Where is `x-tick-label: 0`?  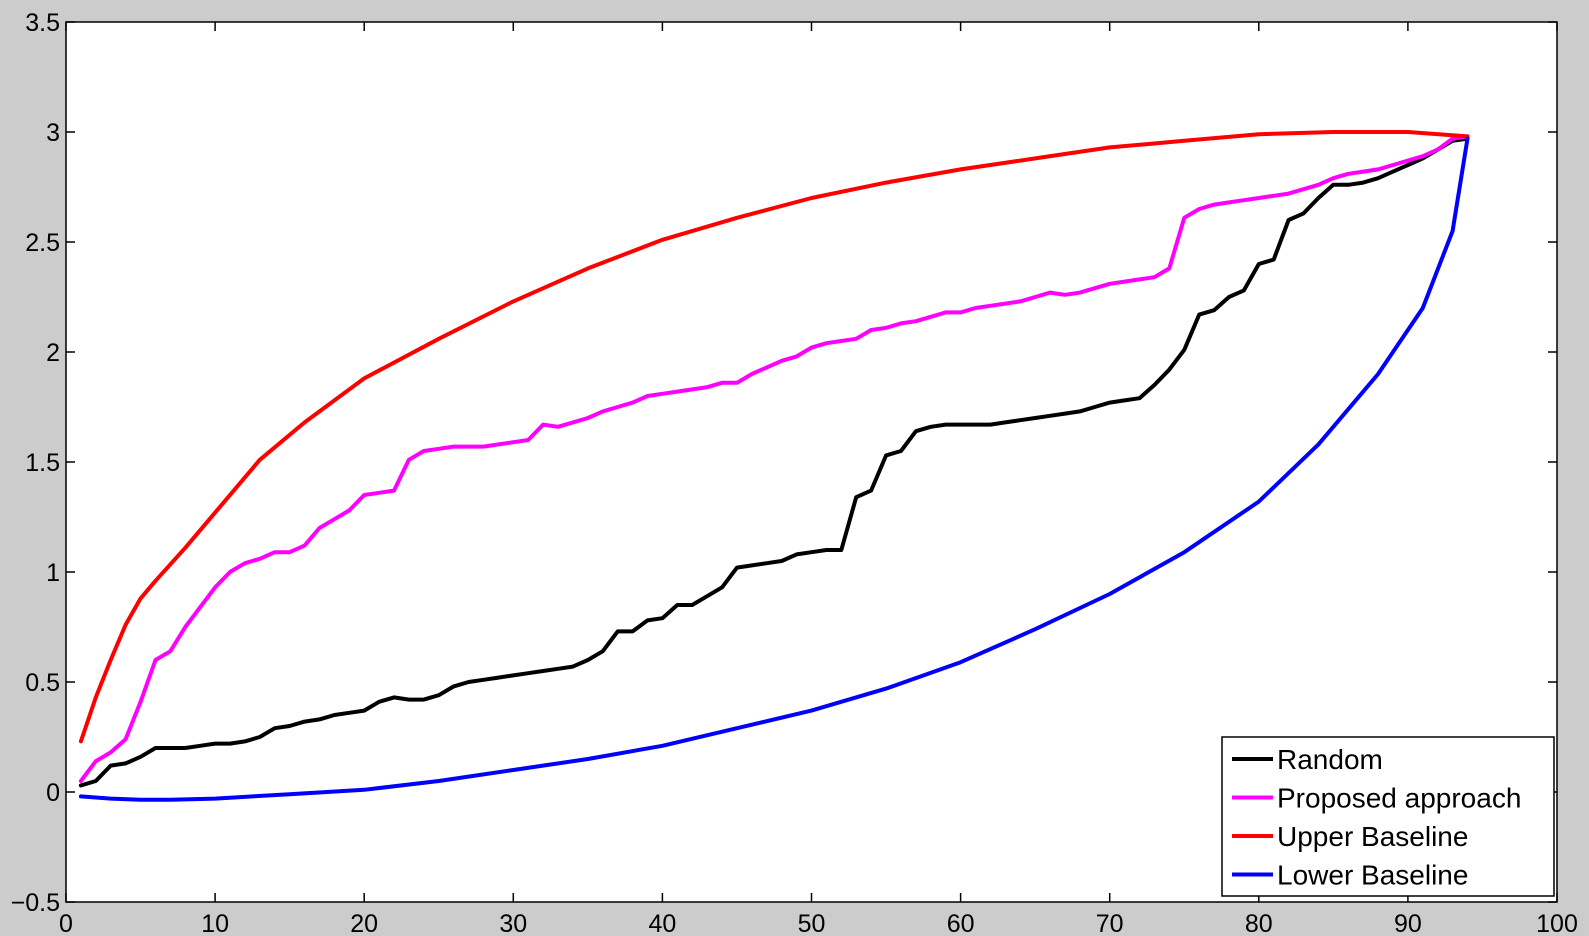
x-tick-label: 0 is located at coordinates (66, 923).